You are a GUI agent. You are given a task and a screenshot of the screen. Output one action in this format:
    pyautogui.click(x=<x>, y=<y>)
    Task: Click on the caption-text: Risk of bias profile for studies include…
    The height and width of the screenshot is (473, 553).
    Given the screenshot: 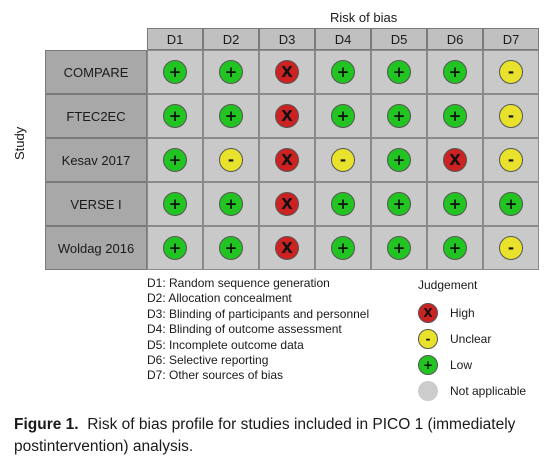 What is the action you would take?
    pyautogui.click(x=265, y=435)
    